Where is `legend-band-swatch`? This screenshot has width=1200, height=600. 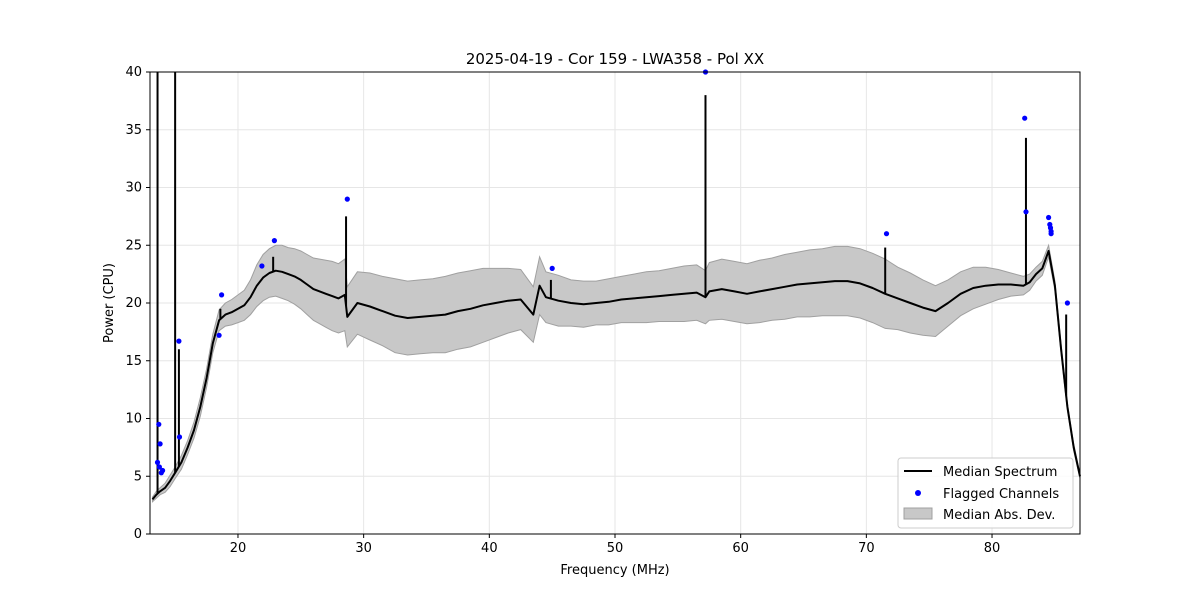 legend-band-swatch is located at coordinates (918, 513).